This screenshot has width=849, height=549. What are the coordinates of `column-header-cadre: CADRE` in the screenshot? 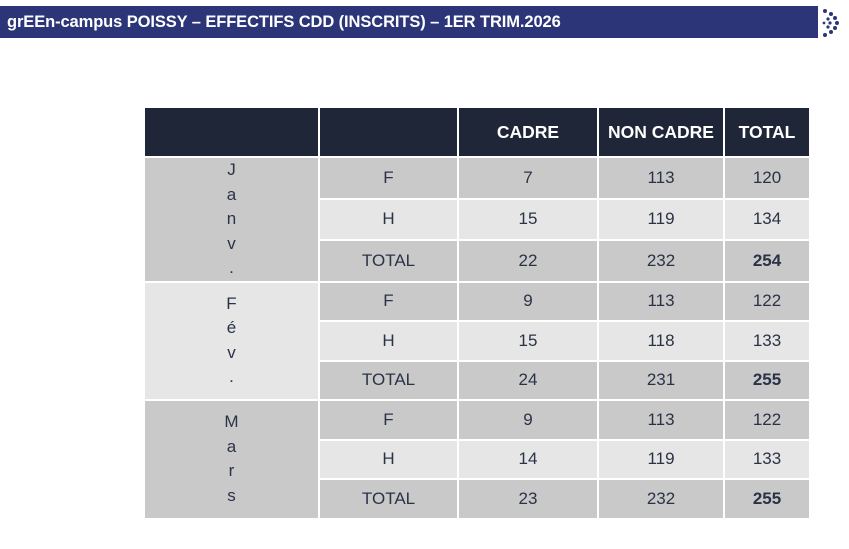 It's located at (528, 132).